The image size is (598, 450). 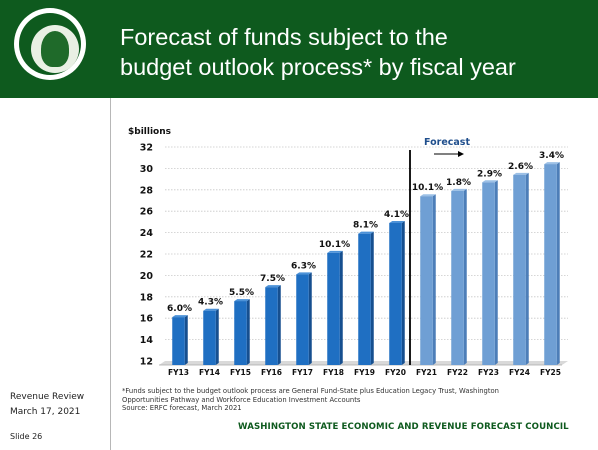 What do you see at coordinates (240, 372) in the screenshot?
I see `x-tick-label: FY15` at bounding box center [240, 372].